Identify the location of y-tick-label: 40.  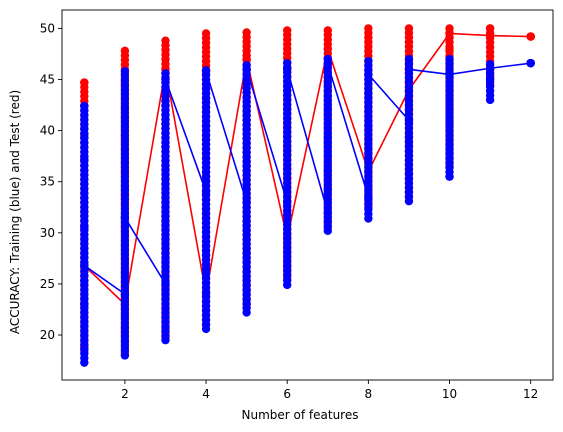
(47, 131).